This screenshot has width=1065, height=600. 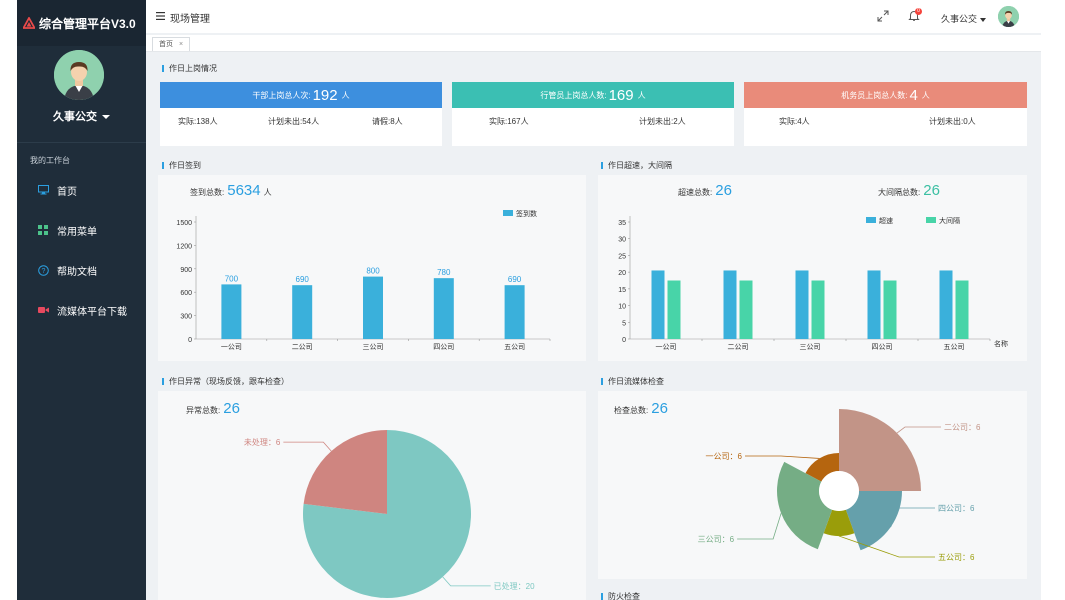 What do you see at coordinates (81, 230) in the screenshot?
I see `sidebar-item-common-menu: 常用菜单` at bounding box center [81, 230].